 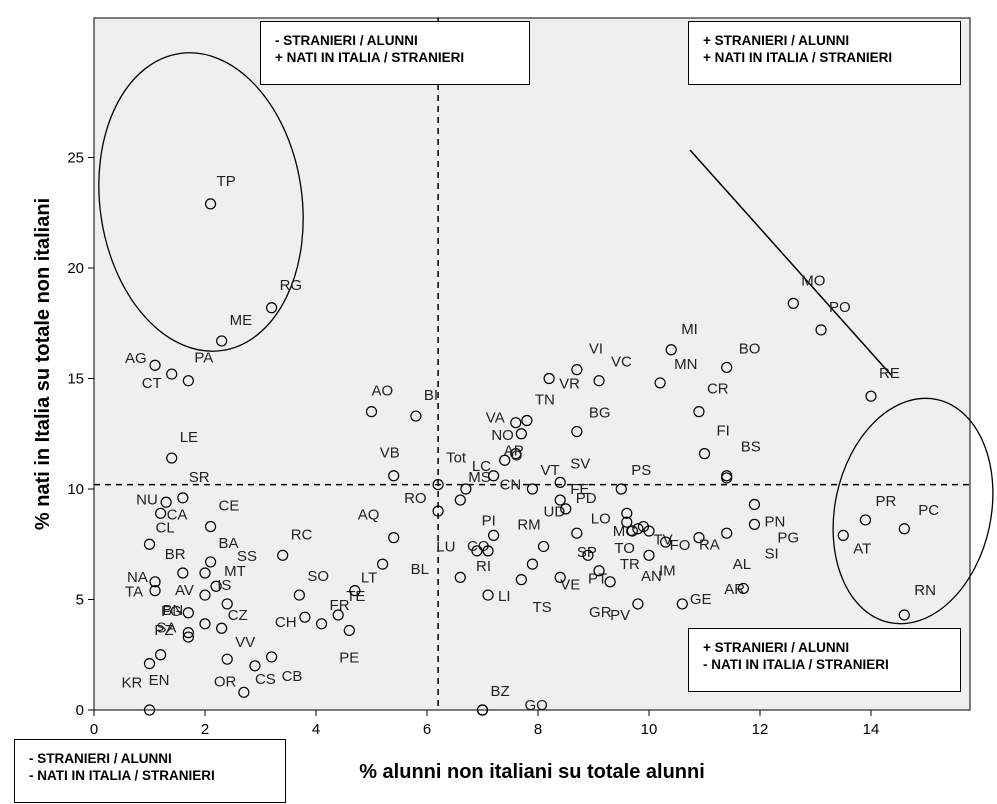 I want to click on y-axis-label: % nati in Italia su totale non italiani, so click(x=43, y=364).